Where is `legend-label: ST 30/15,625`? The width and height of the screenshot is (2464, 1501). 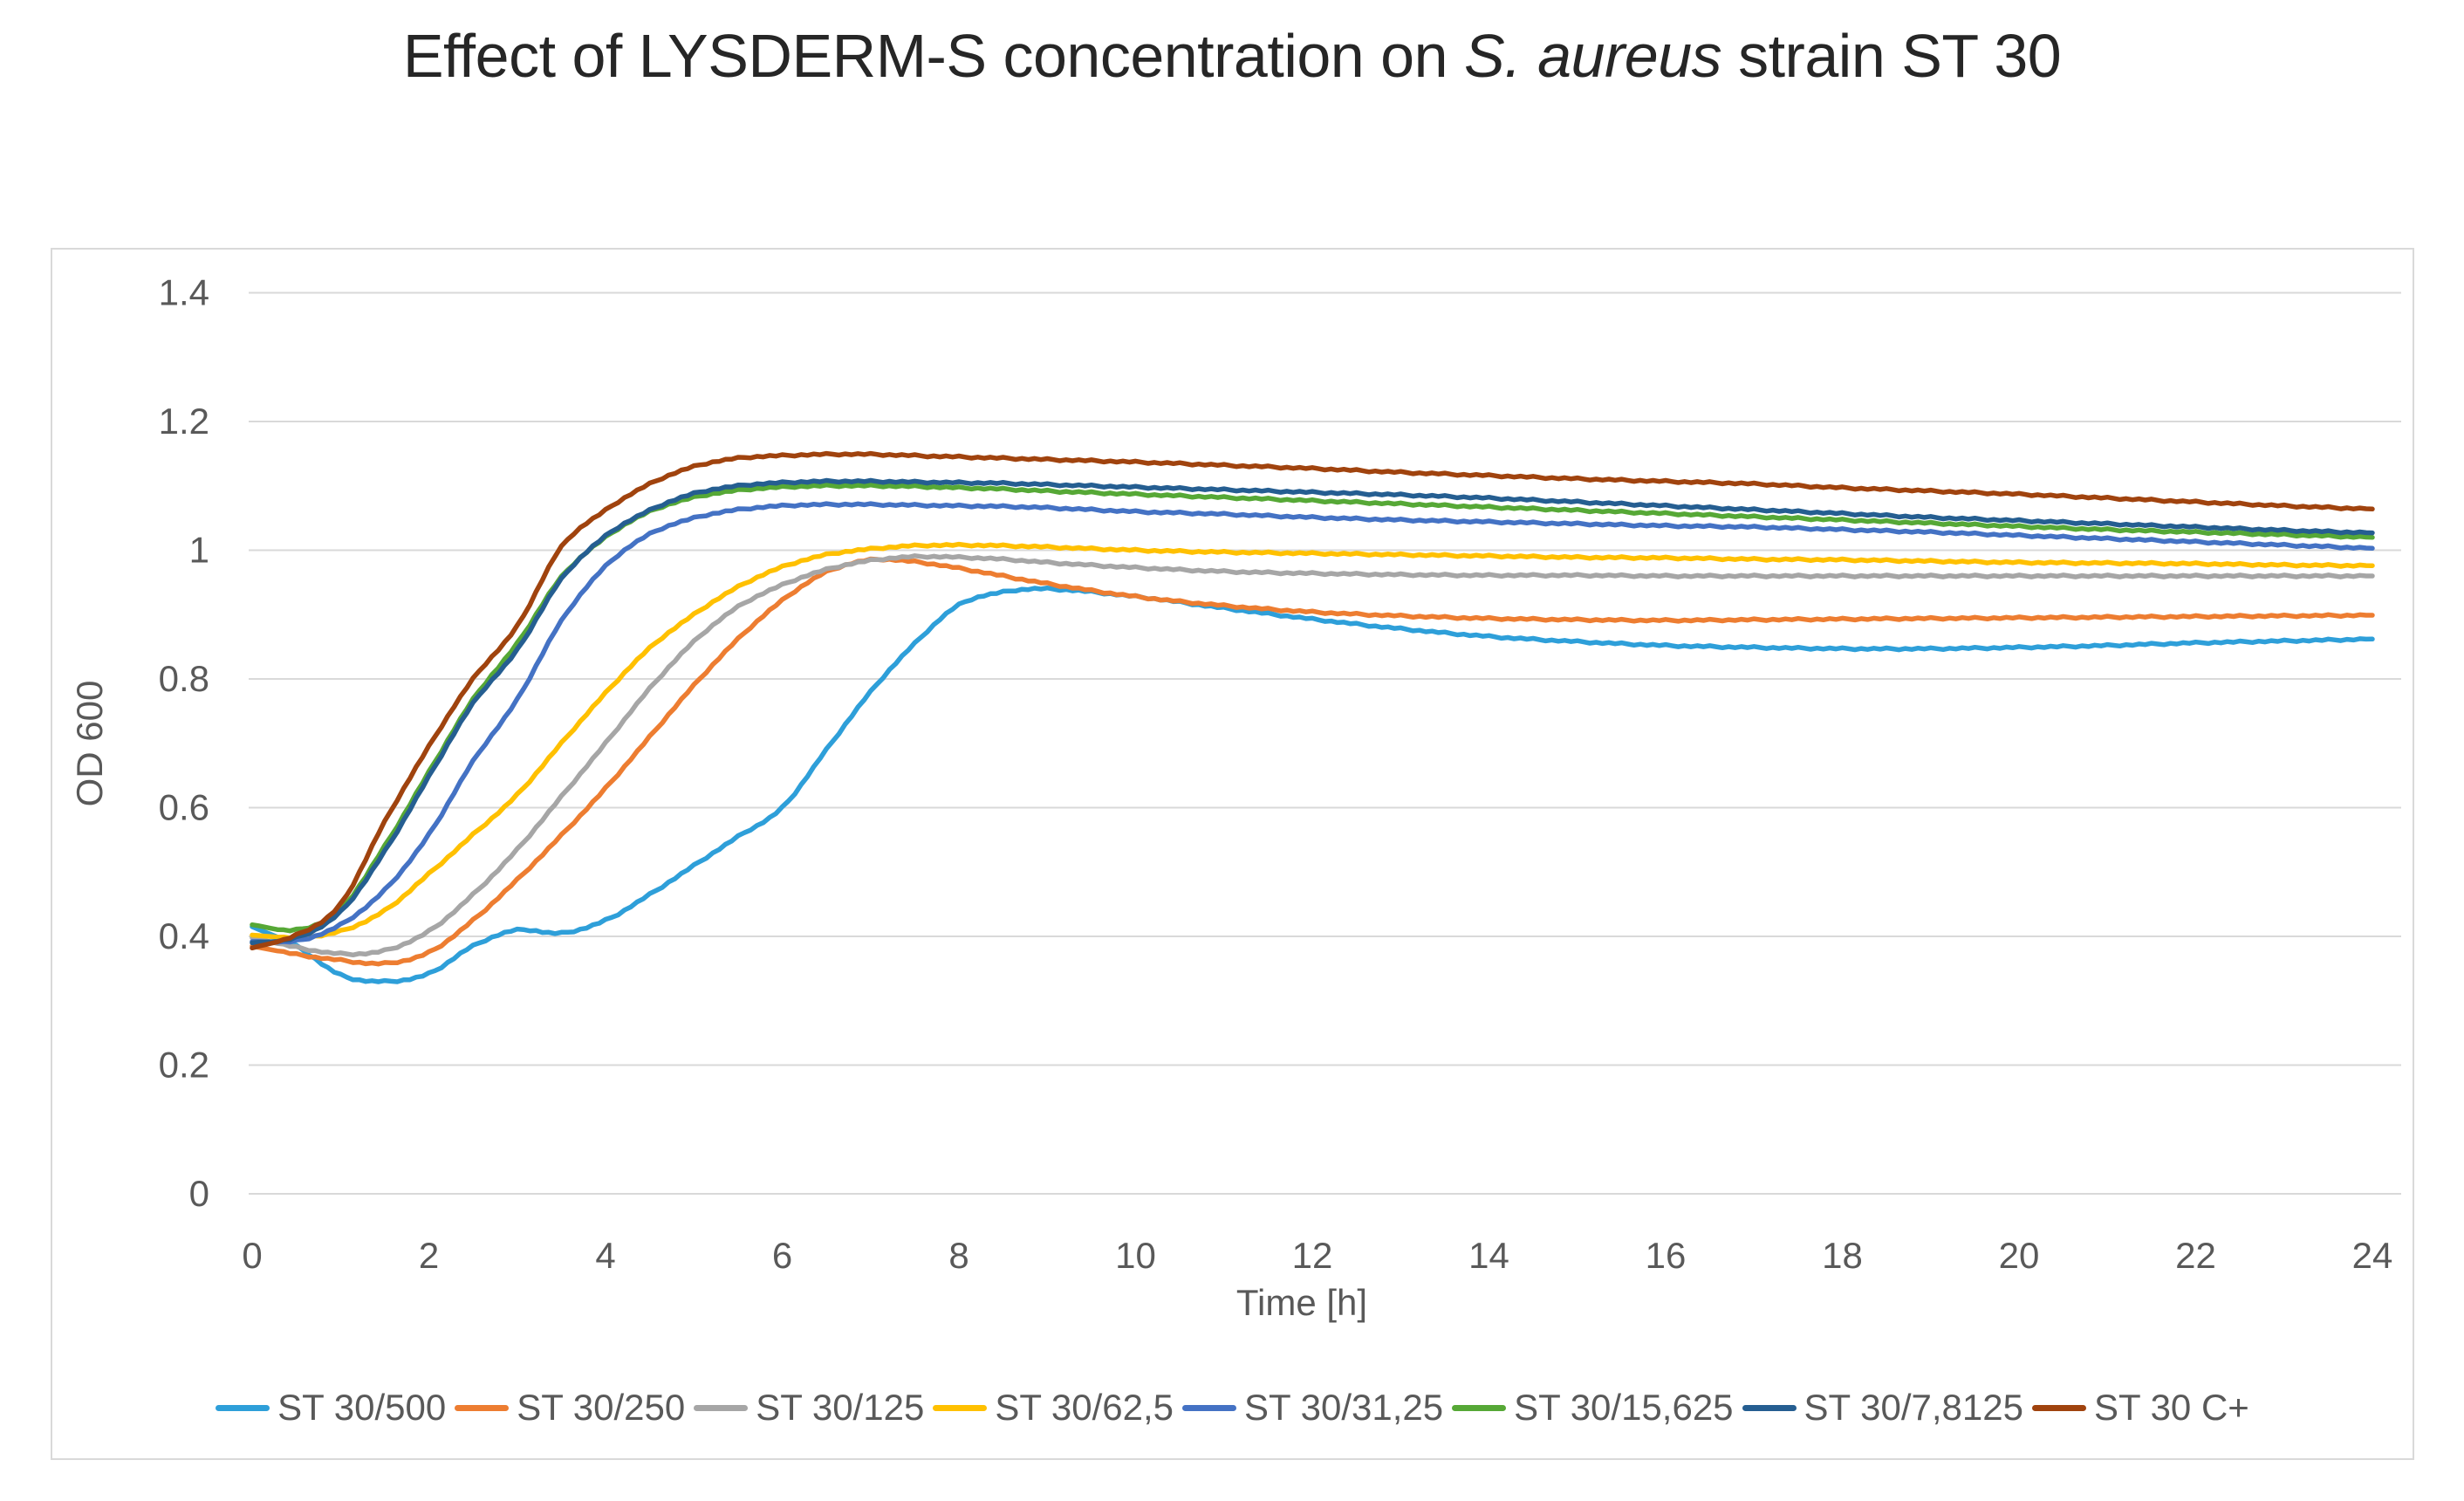 legend-label: ST 30/15,625 is located at coordinates (1624, 1407).